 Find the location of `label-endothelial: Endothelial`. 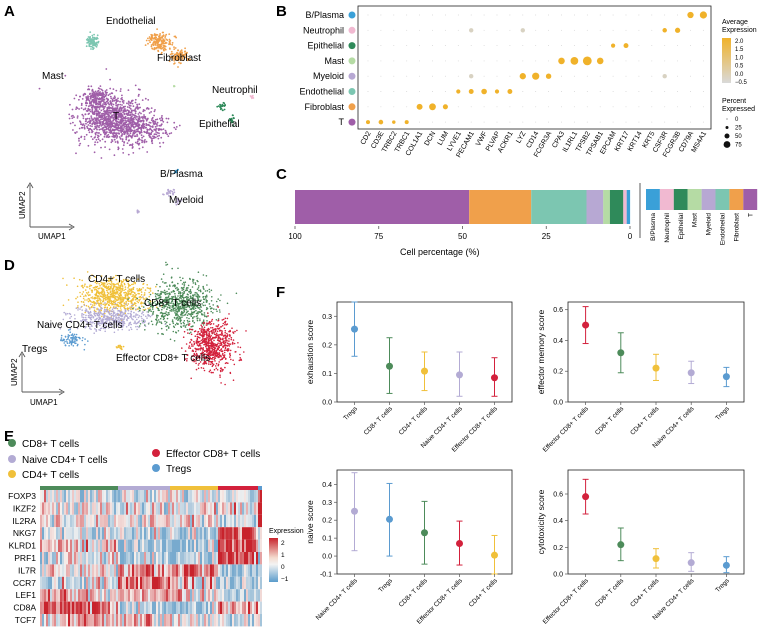

label-endothelial: Endothelial is located at coordinates (130, 21).